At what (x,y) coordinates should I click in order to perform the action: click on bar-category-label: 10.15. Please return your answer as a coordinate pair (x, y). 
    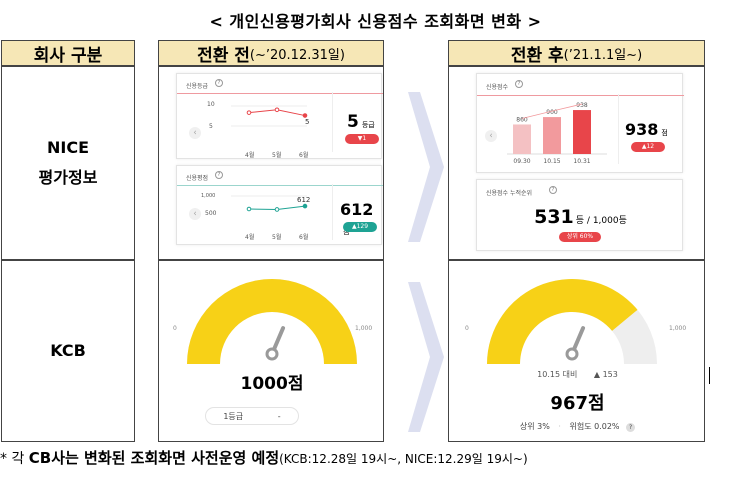
    Looking at the image, I should click on (551, 161).